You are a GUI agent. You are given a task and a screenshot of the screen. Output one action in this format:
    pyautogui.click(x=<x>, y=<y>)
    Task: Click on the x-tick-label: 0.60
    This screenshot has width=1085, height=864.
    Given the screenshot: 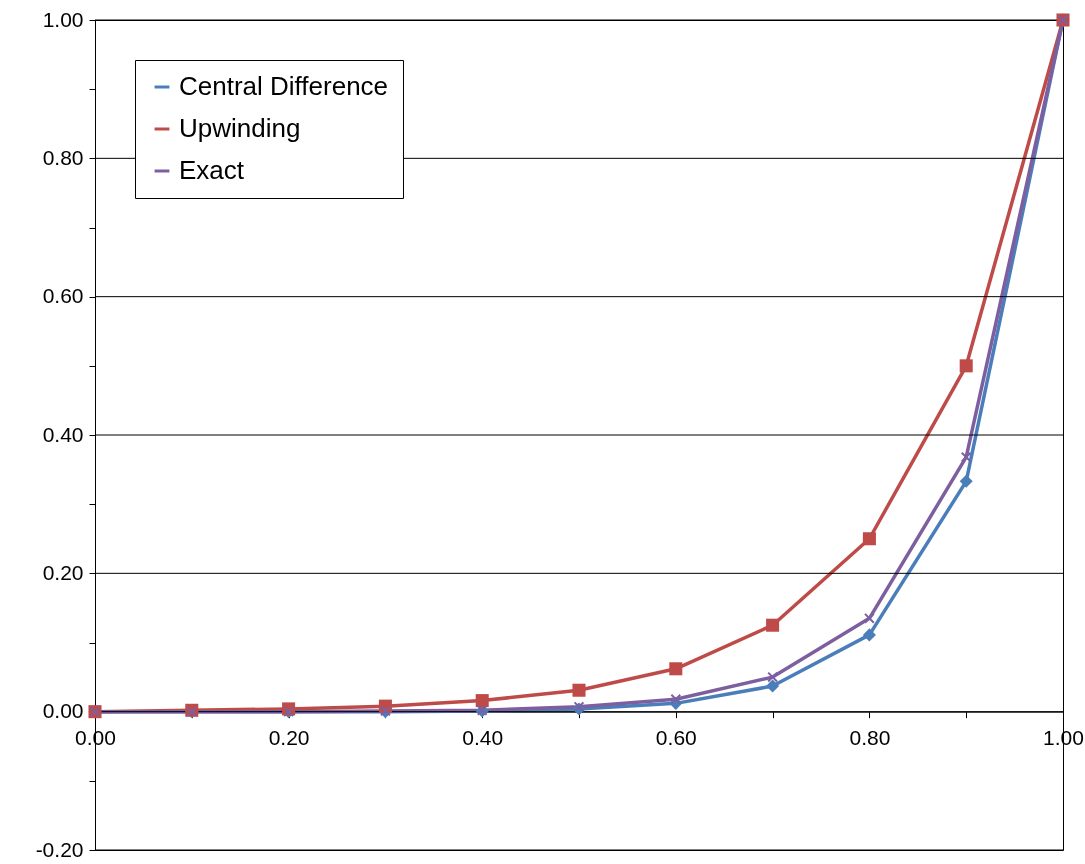 What is the action you would take?
    pyautogui.click(x=676, y=738)
    